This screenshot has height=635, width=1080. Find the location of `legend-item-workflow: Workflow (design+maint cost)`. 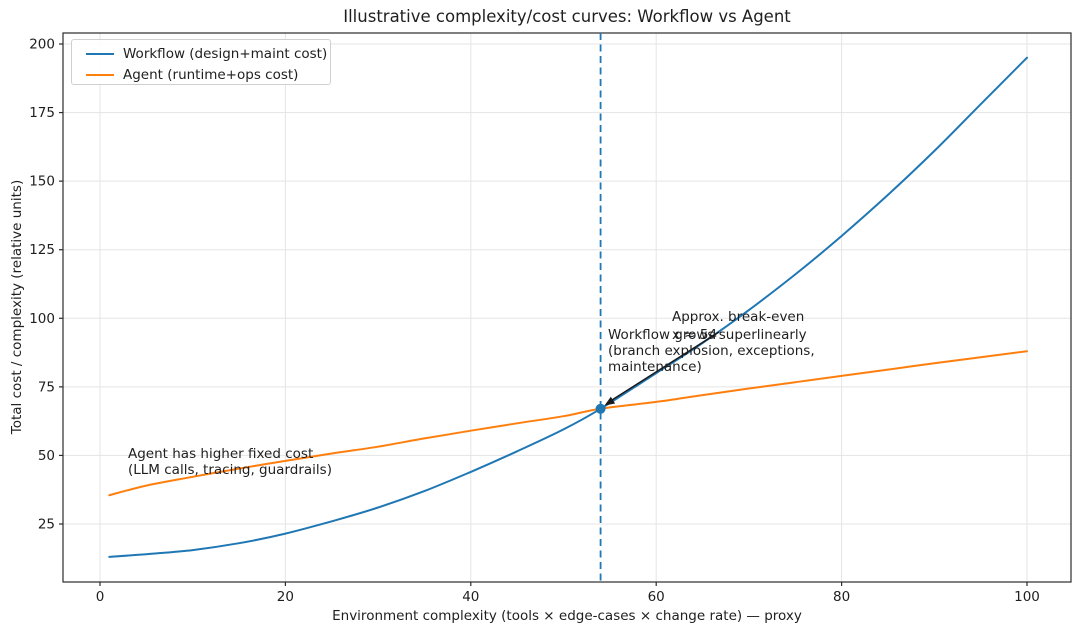

legend-item-workflow: Workflow (design+maint cost) is located at coordinates (201, 54).